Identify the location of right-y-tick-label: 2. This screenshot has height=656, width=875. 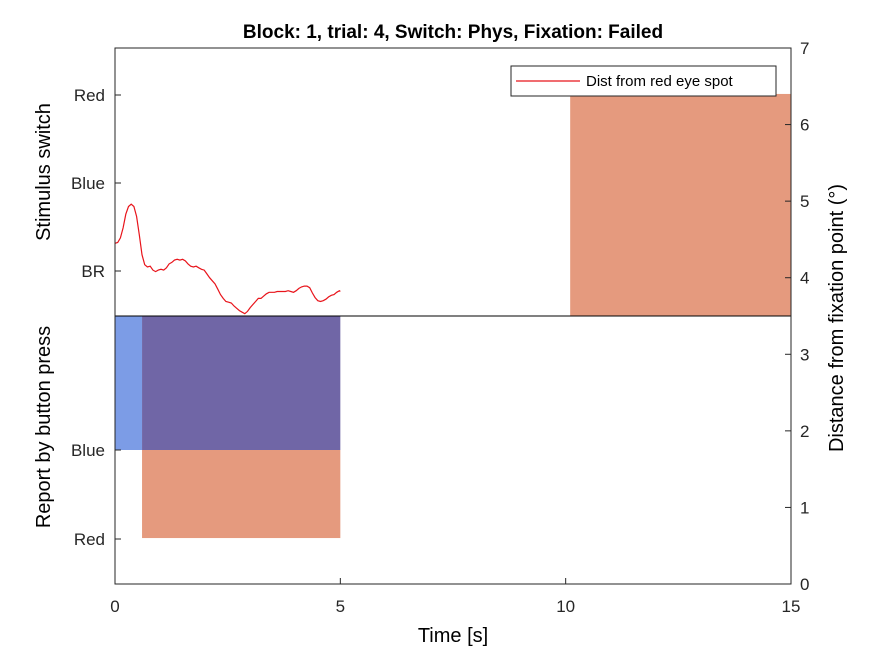
(804, 431).